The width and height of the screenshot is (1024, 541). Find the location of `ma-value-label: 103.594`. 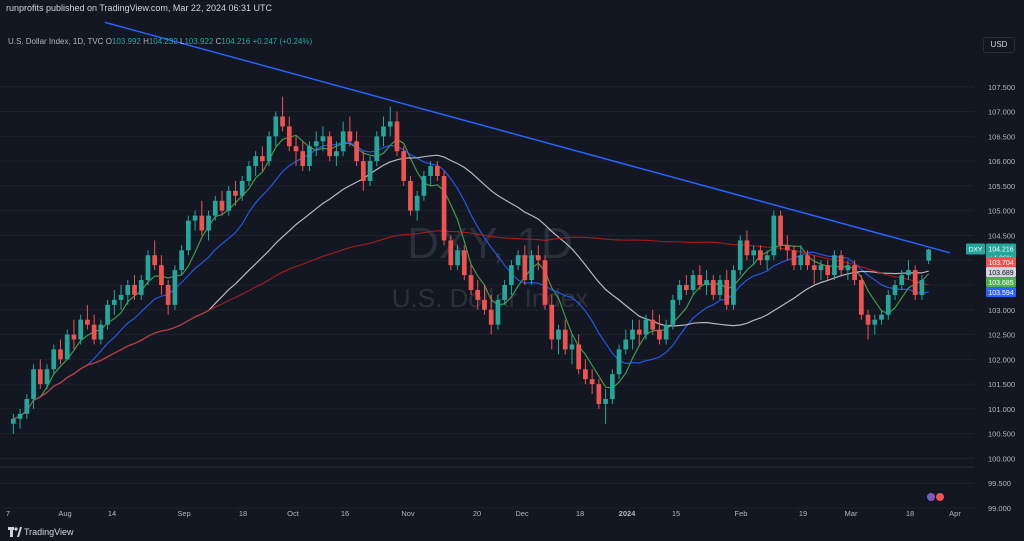

ma-value-label: 103.594 is located at coordinates (1000, 293).